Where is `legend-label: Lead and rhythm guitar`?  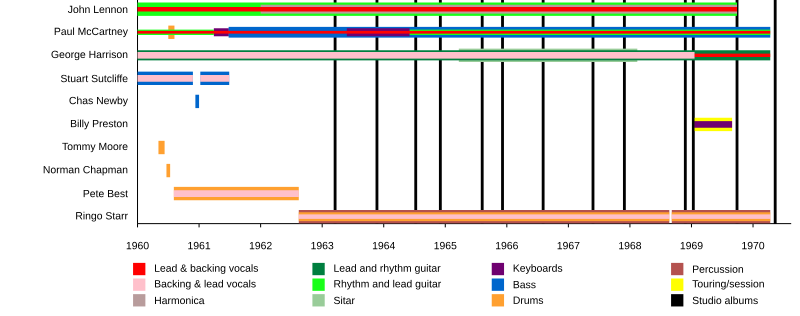
legend-label: Lead and rhythm guitar is located at coordinates (387, 269).